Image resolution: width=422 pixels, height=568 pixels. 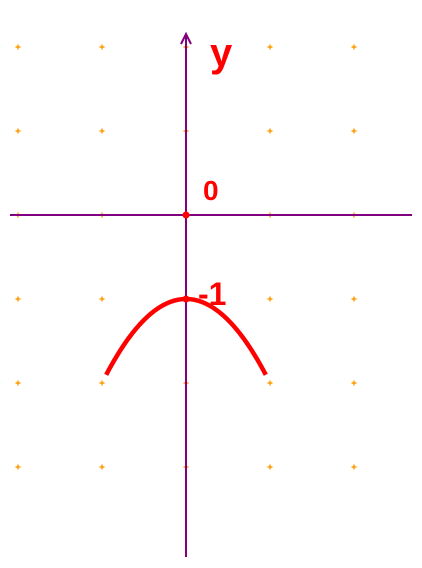 I want to click on curves, so click(x=186, y=293).